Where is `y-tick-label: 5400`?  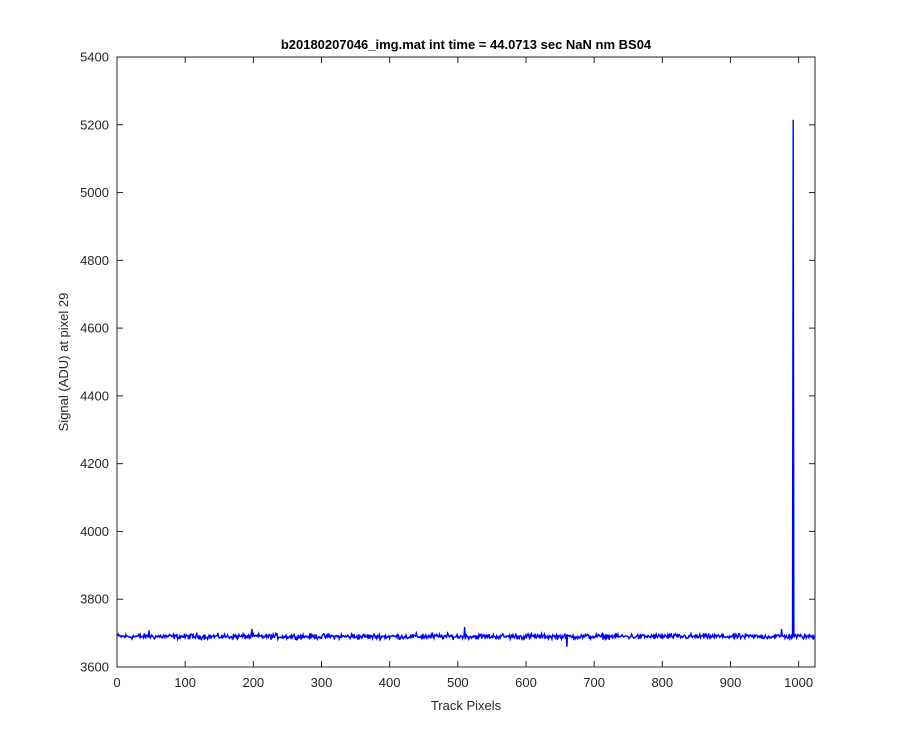
y-tick-label: 5400 is located at coordinates (94, 57).